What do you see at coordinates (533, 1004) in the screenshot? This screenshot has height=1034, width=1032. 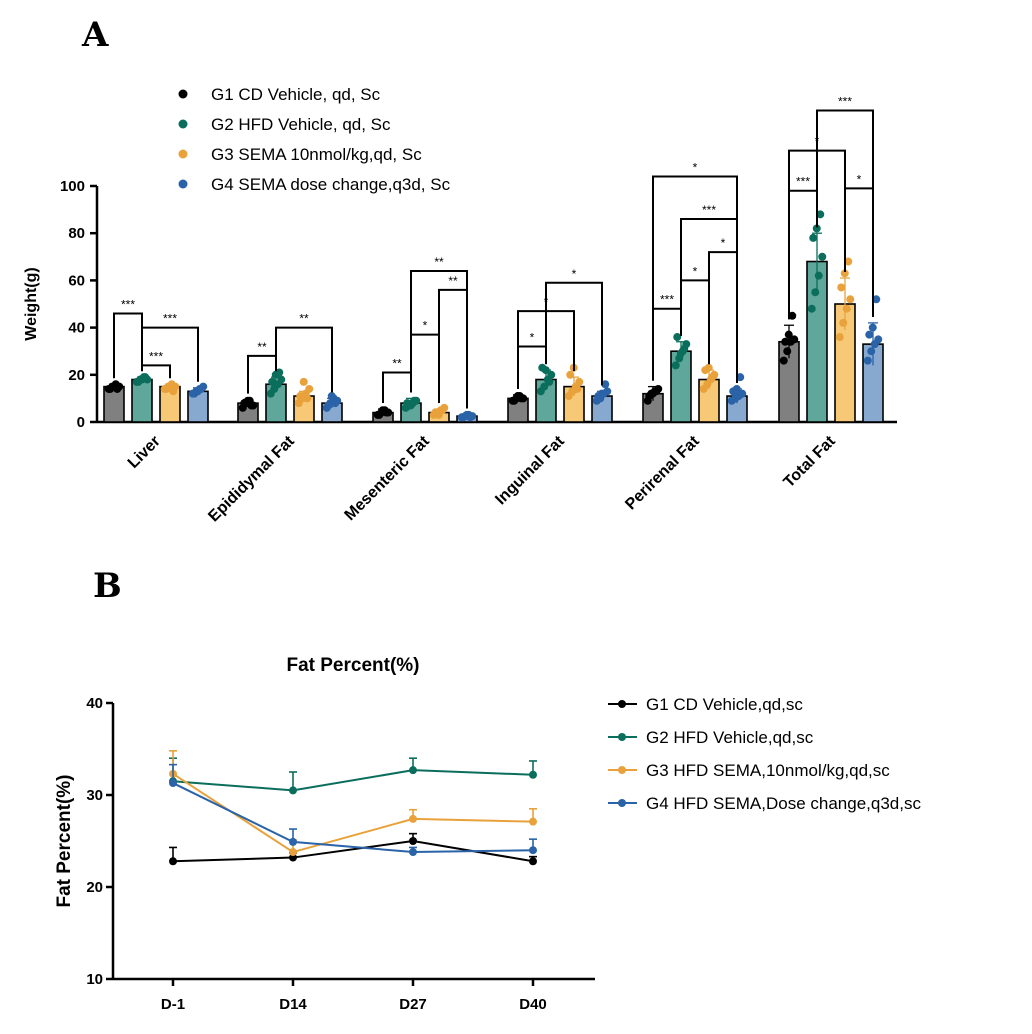 I see `x-tick-label: D40` at bounding box center [533, 1004].